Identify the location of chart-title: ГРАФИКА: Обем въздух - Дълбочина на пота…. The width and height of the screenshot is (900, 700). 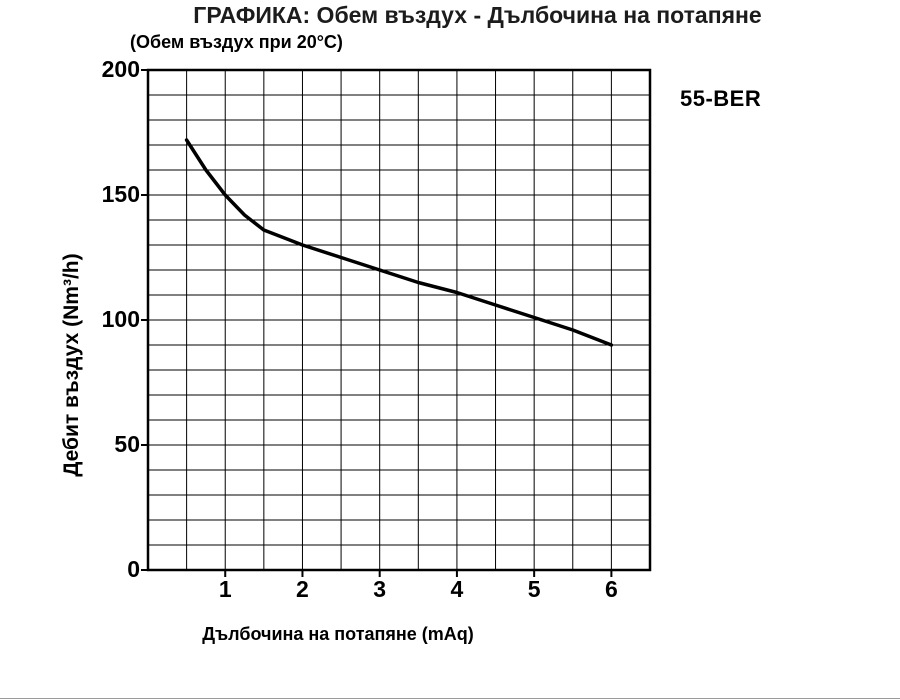
(477, 15).